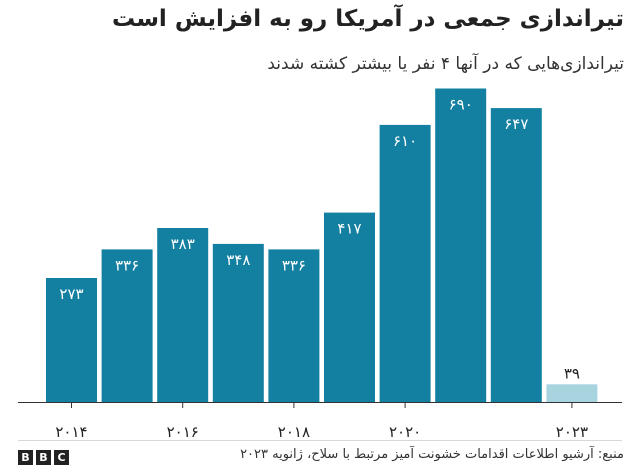 Image resolution: width=640 pixels, height=470 pixels. What do you see at coordinates (461, 105) in the screenshot?
I see `bar-value-label: ۶۹۰` at bounding box center [461, 105].